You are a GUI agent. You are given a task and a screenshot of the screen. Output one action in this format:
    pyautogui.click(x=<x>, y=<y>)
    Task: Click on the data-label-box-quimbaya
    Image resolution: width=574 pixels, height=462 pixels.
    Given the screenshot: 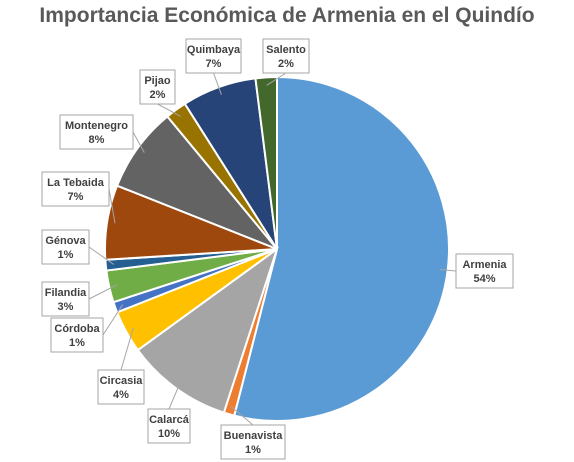 What is the action you would take?
    pyautogui.click(x=213, y=56)
    